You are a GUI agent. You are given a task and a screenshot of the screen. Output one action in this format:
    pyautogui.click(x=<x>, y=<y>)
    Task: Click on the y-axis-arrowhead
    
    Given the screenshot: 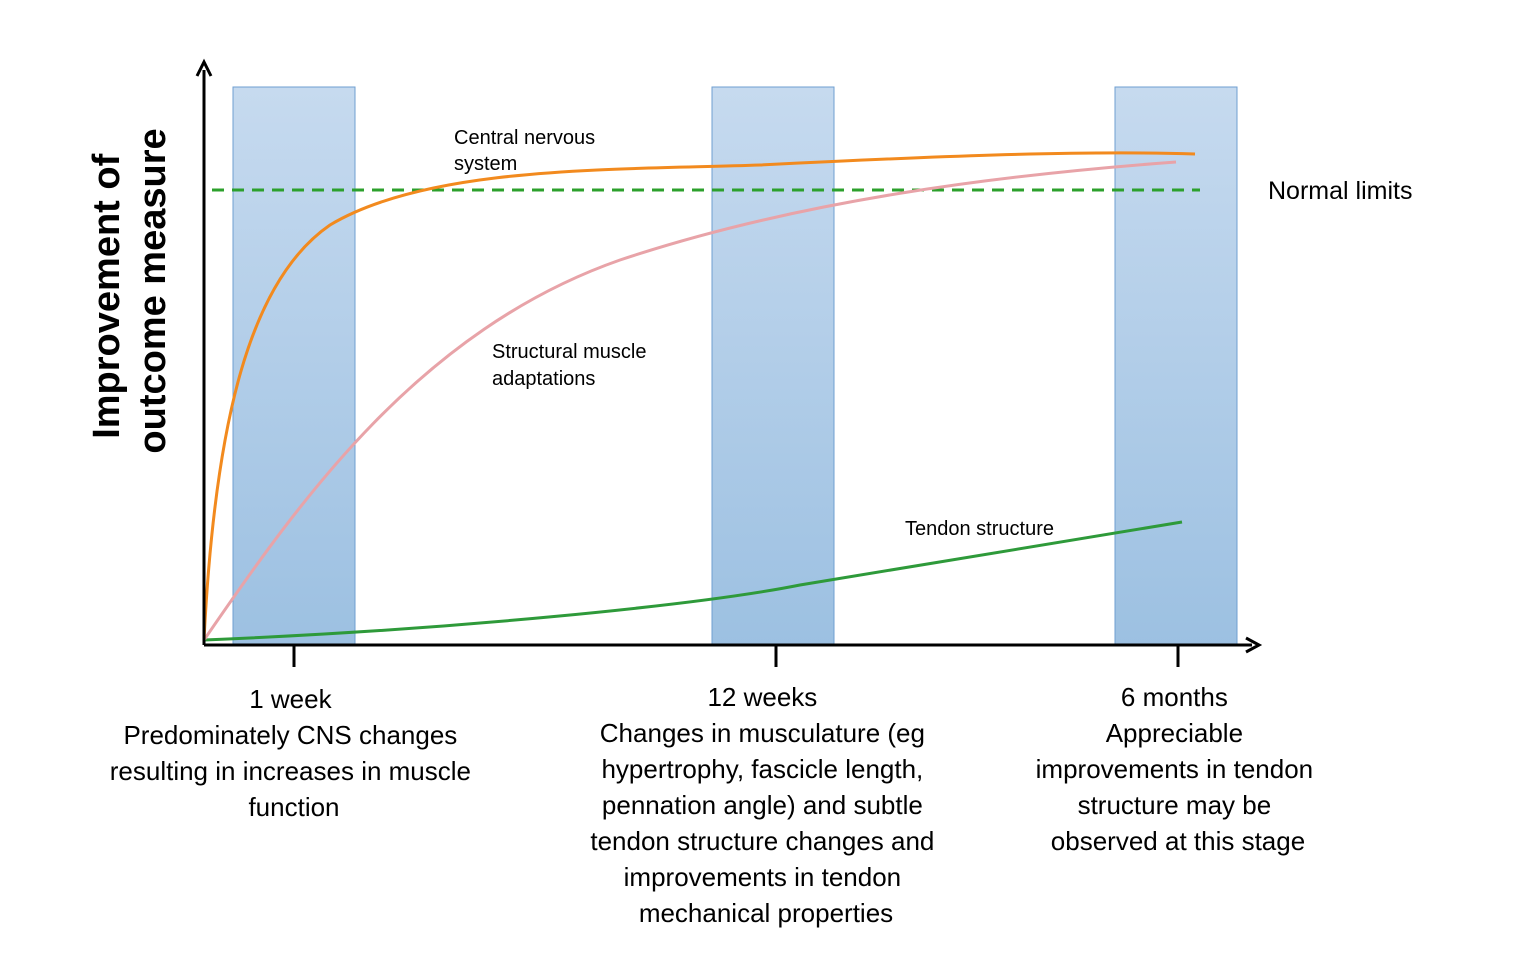 What is the action you would take?
    pyautogui.click(x=204, y=67)
    